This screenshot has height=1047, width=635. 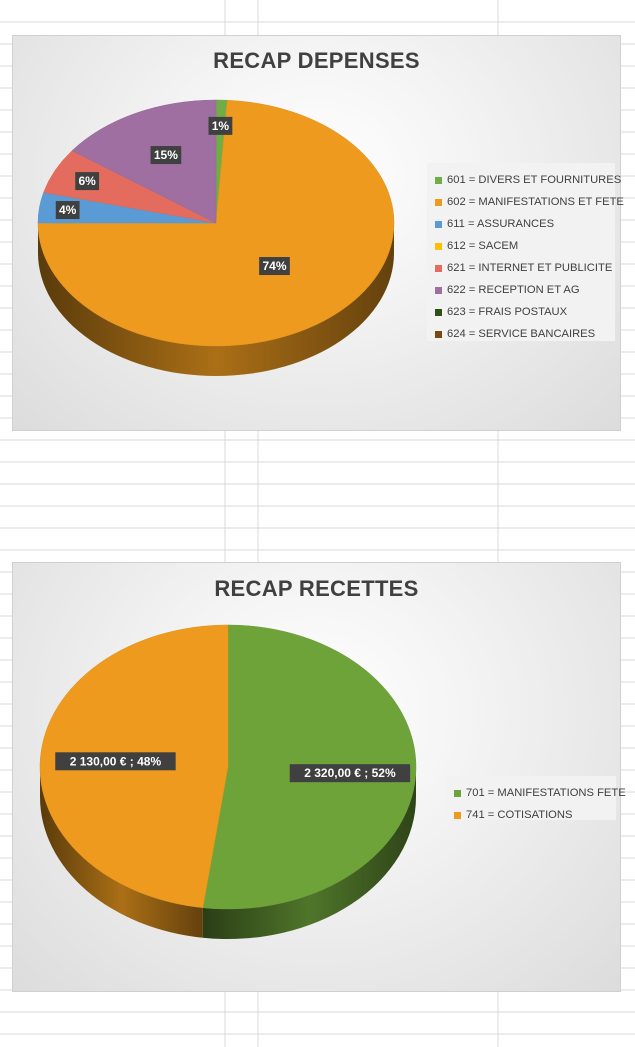 I want to click on legend-label: 624 = SERVICE BANCAIRES, so click(x=521, y=334).